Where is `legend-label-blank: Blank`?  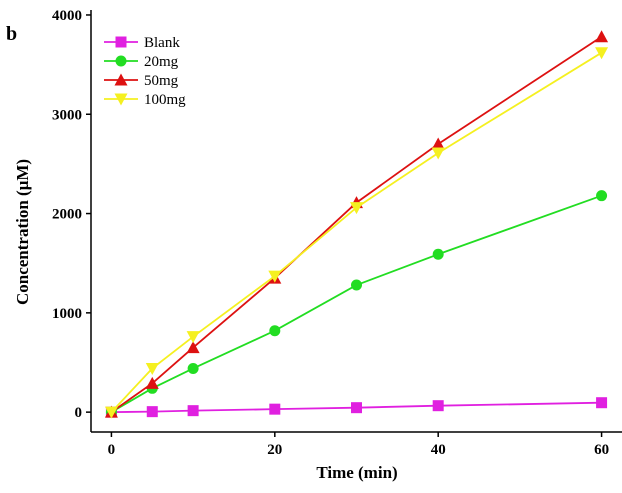
legend-label-blank: Blank is located at coordinates (162, 43).